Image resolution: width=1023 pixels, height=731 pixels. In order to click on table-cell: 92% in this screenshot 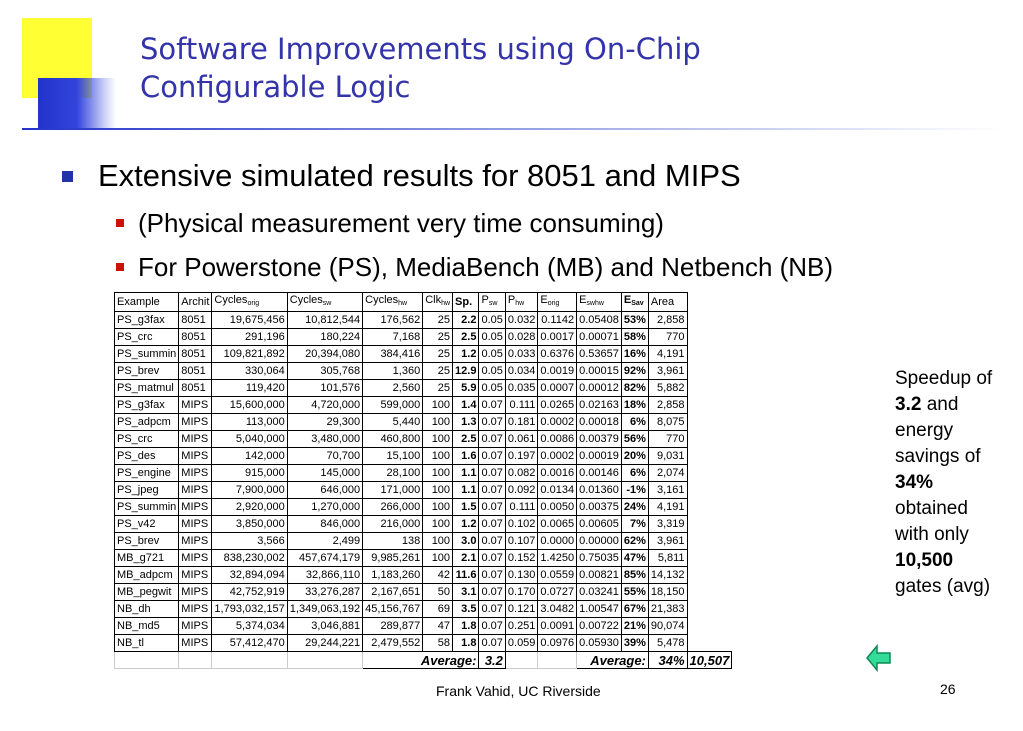, I will do `click(634, 371)`.